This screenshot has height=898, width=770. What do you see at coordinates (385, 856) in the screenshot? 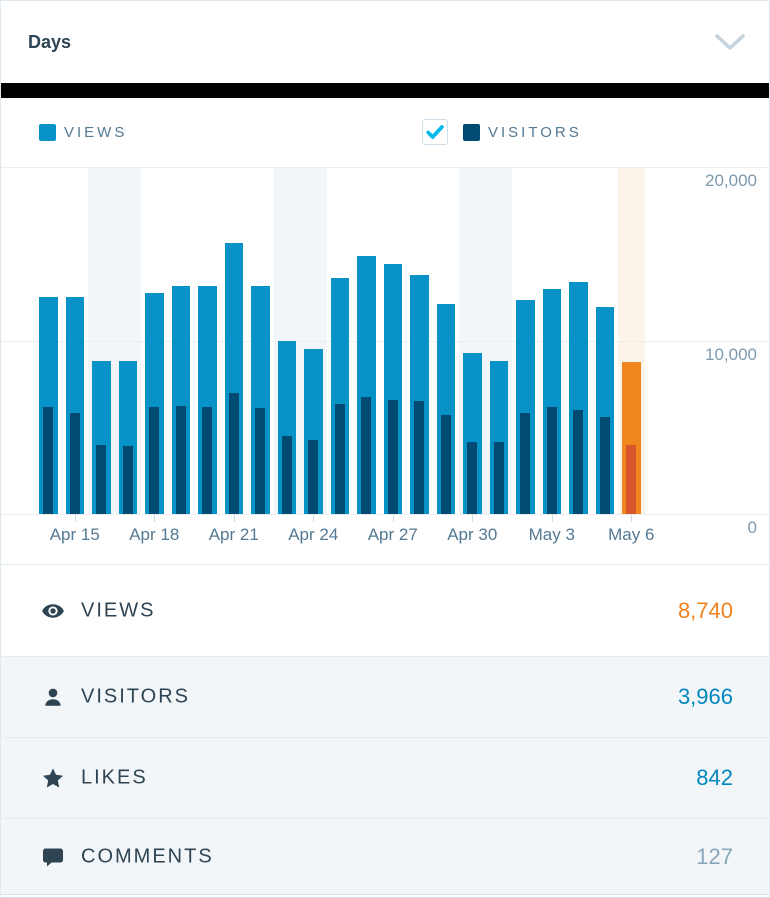
I see `tab-comments: COMMENTS 127` at bounding box center [385, 856].